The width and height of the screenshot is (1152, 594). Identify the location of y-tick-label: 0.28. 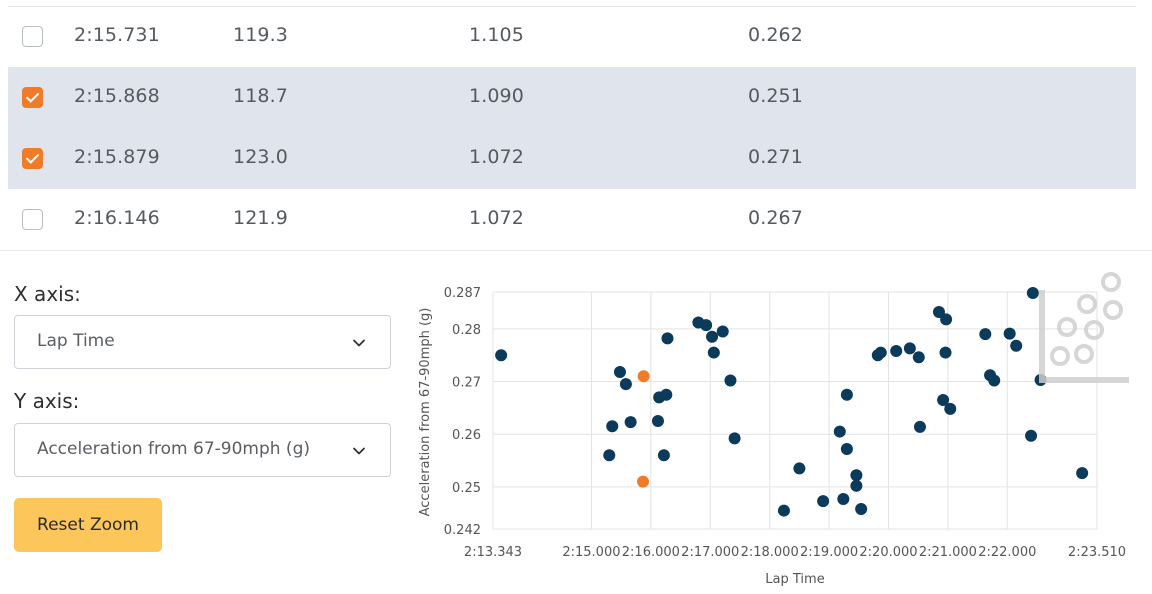
(466, 330).